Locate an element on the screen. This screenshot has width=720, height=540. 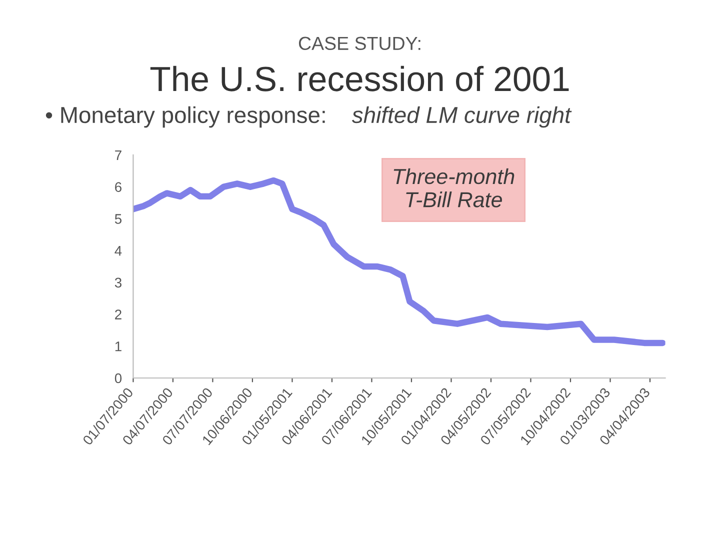
annotation: Three-month T-Bill Rate is located at coordinates (454, 188).